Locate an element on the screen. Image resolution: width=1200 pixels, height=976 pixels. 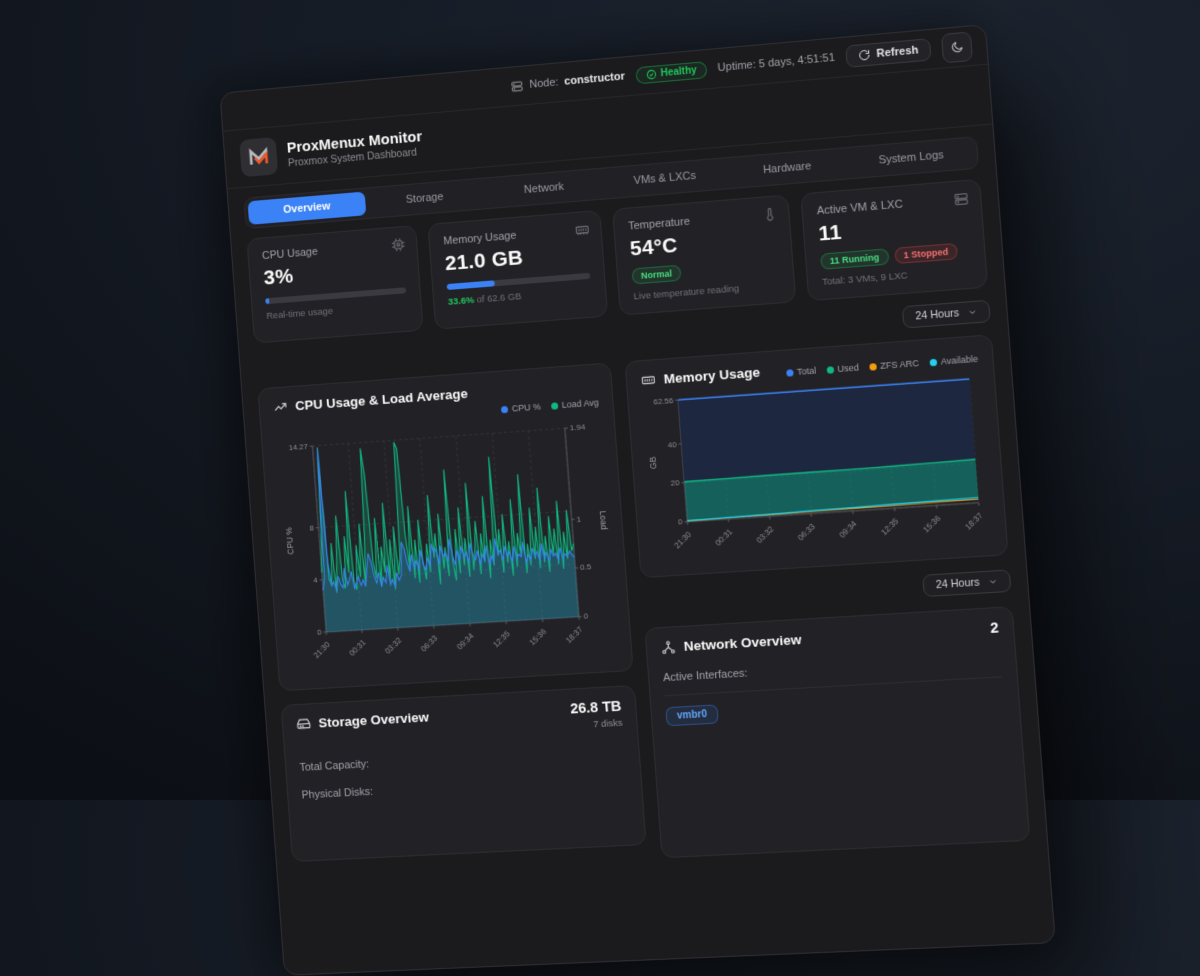
node-label: Node: is located at coordinates (544, 83).